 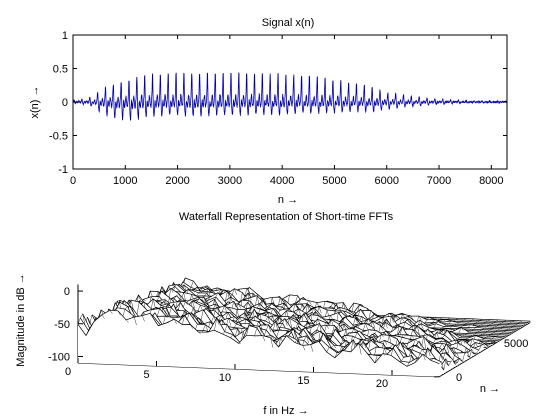 I want to click on signal-ylabel: x(n) →, so click(x=35, y=102).